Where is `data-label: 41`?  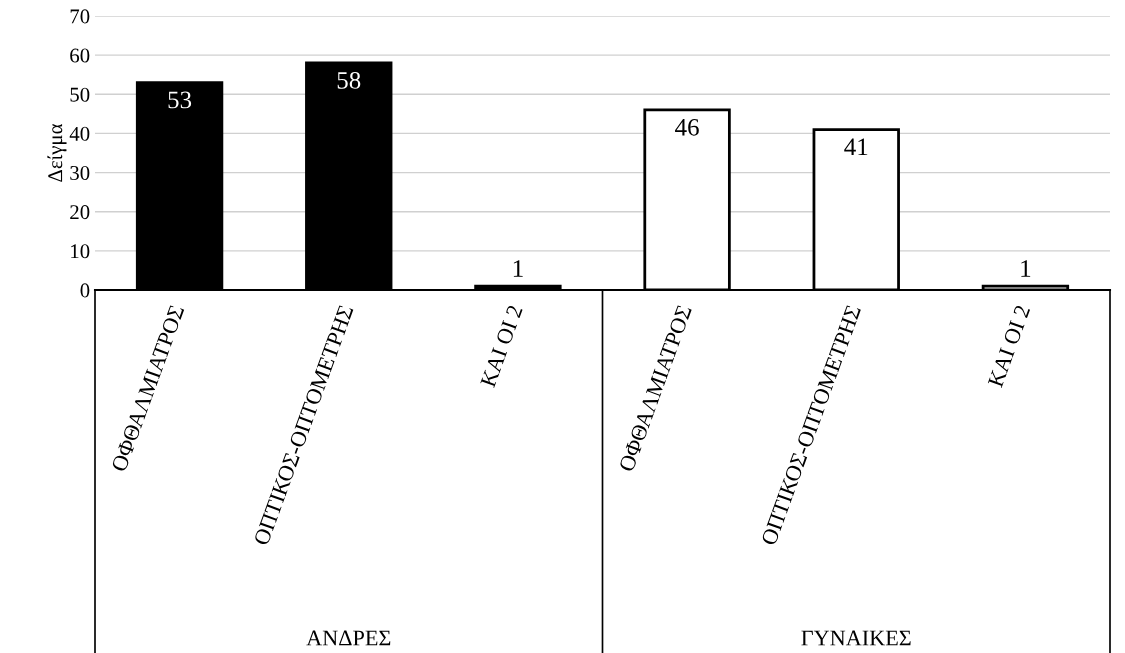
data-label: 41 is located at coordinates (856, 147).